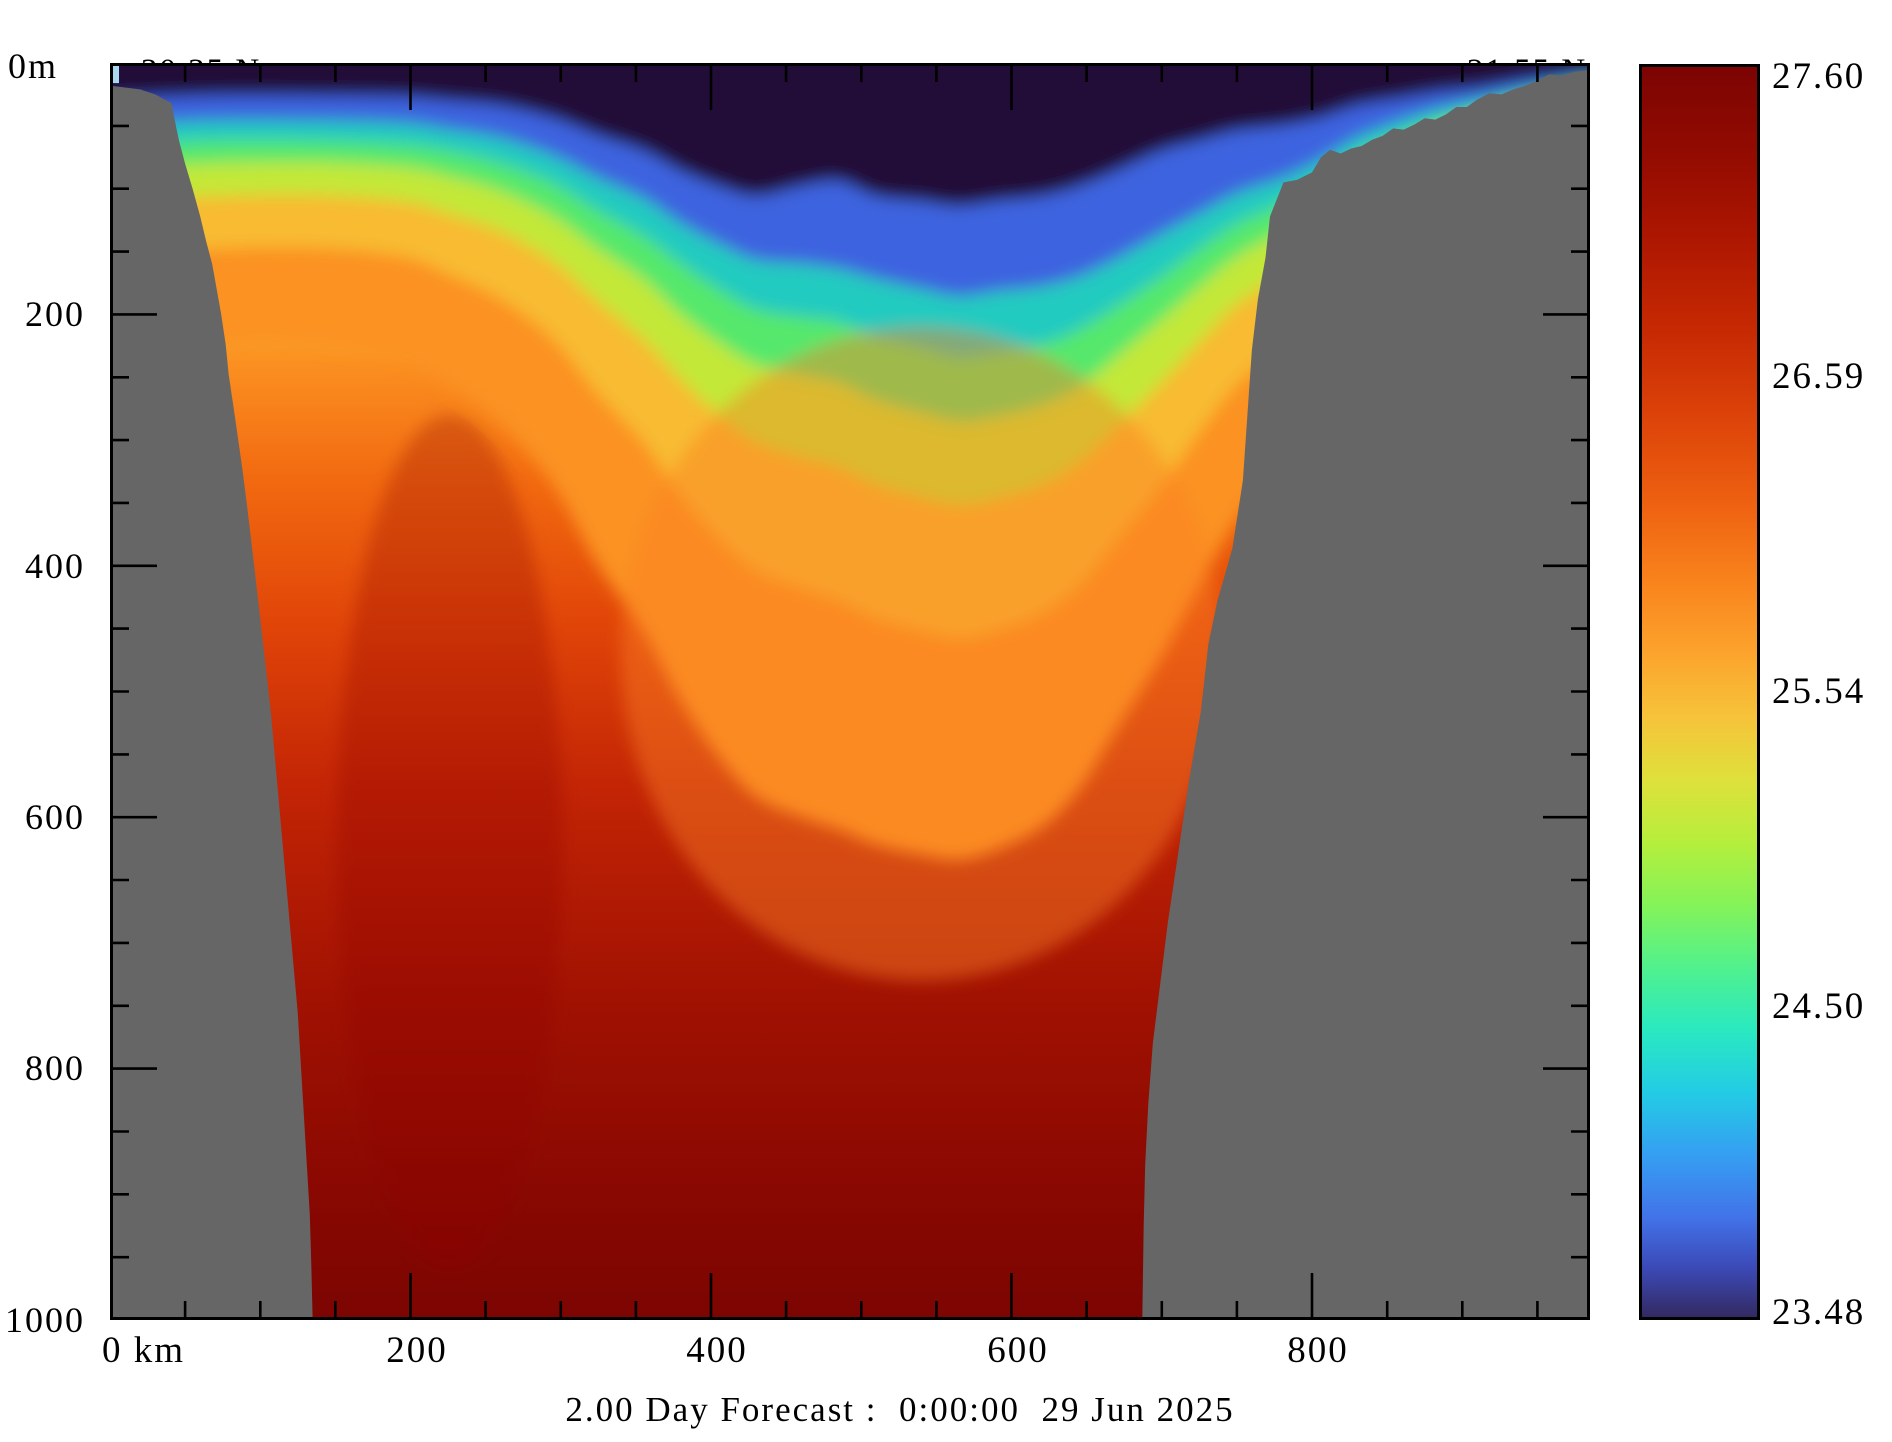 The height and width of the screenshot is (1442, 1892). What do you see at coordinates (1819, 691) in the screenshot?
I see `colorbar-tick-25.54: 25.54` at bounding box center [1819, 691].